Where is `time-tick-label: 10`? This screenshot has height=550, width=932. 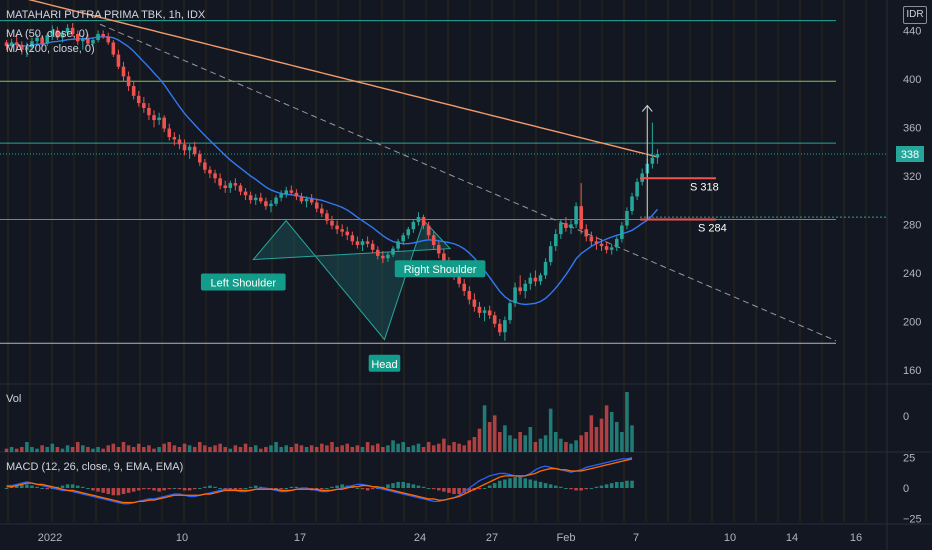
time-tick-label: 10 is located at coordinates (730, 538).